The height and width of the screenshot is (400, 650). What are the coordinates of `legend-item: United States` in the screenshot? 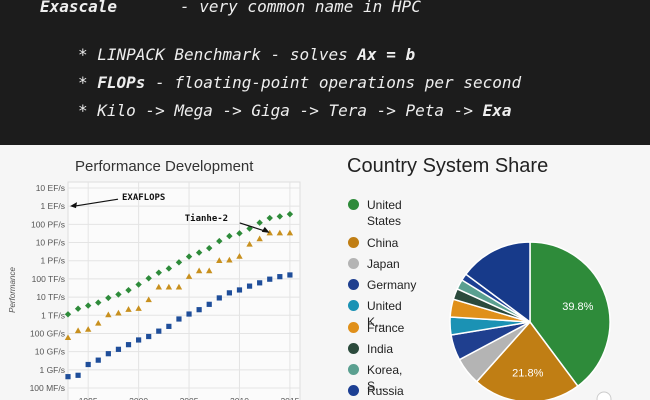 It's located at (390, 213).